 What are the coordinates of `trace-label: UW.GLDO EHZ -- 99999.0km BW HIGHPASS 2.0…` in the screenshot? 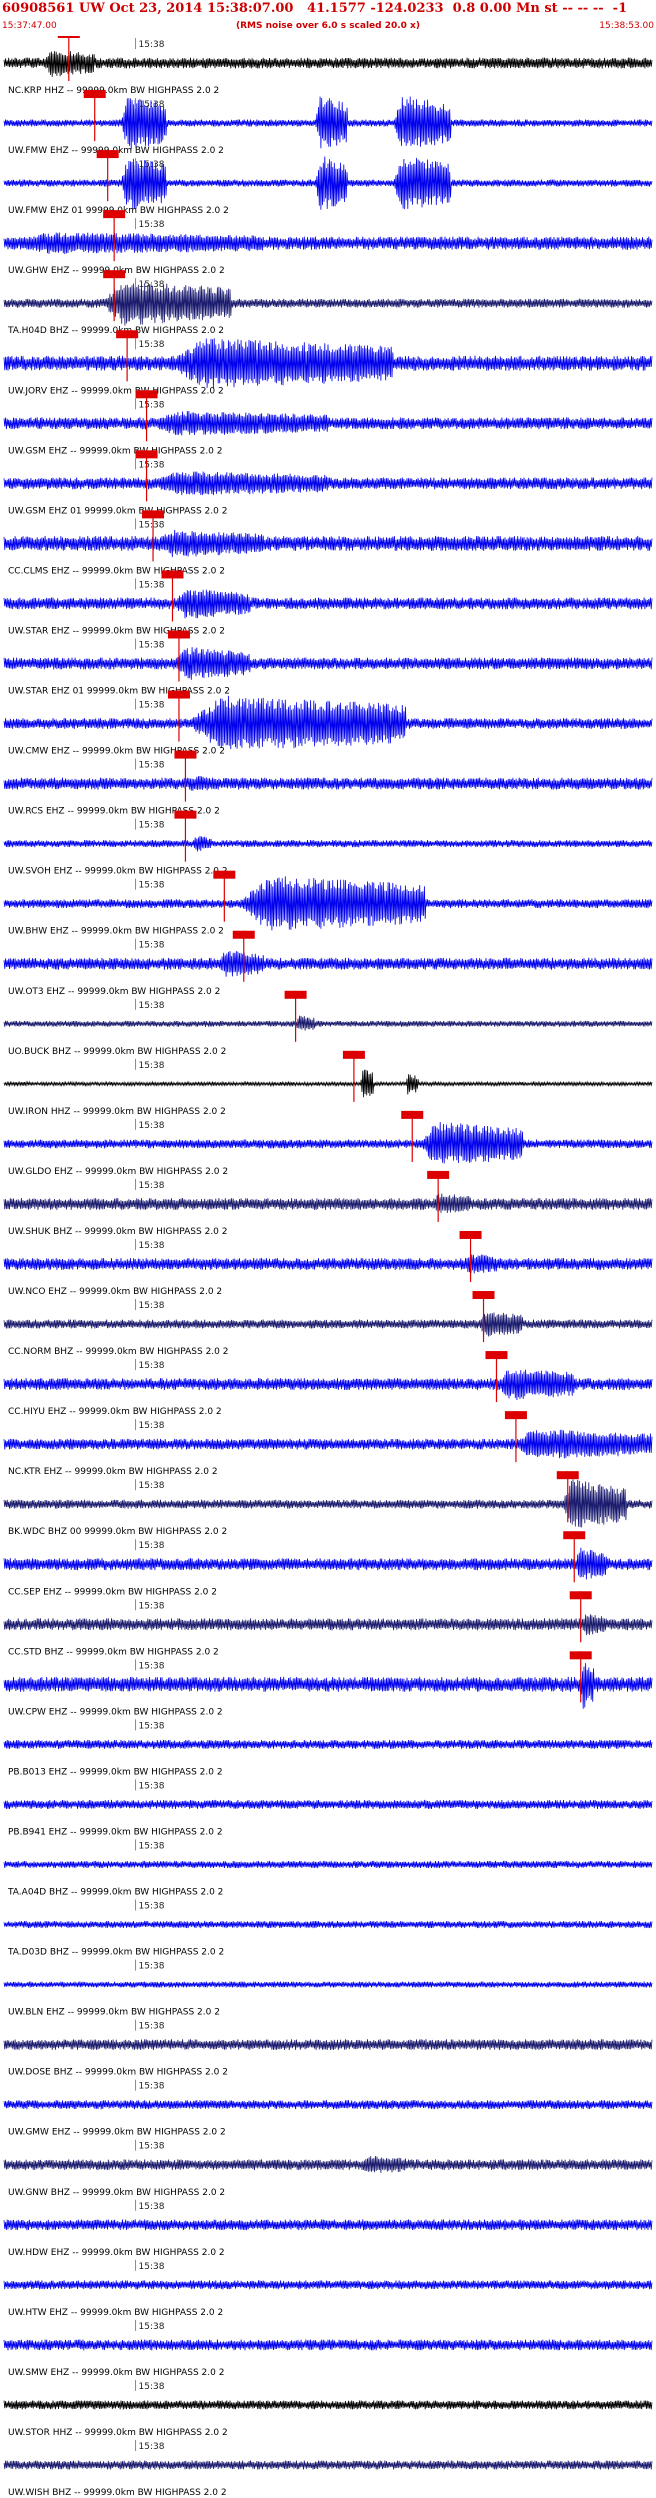 It's located at (118, 1172).